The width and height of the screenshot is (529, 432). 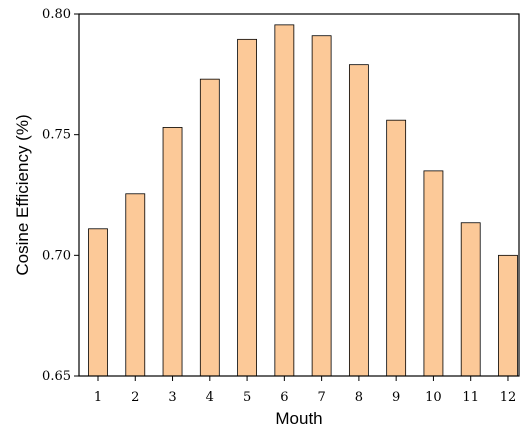 I want to click on y-axis: 0.65 0.70 0.75 0.80, so click(x=60, y=195).